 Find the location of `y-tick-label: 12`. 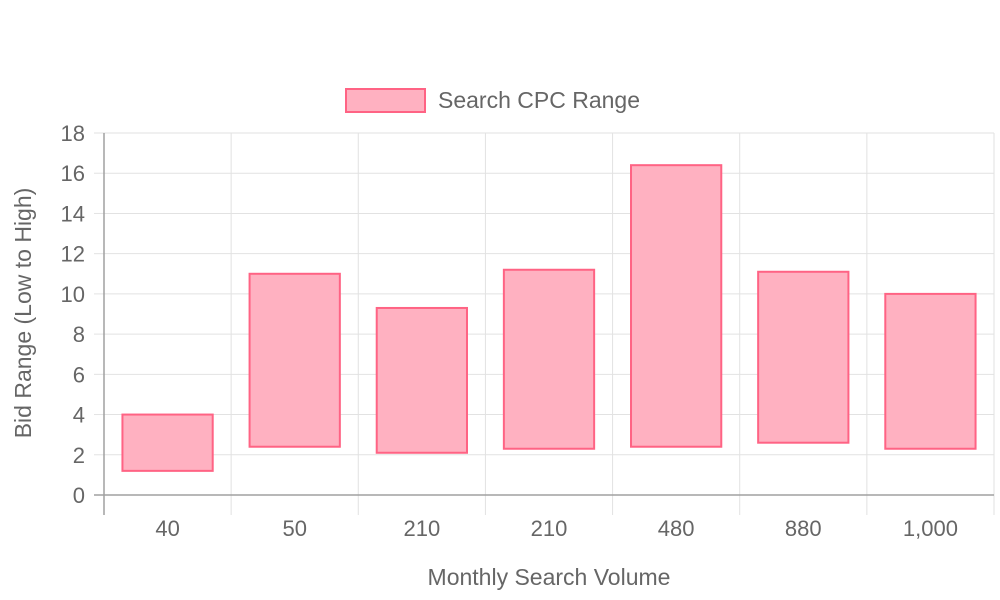

y-tick-label: 12 is located at coordinates (73, 254).